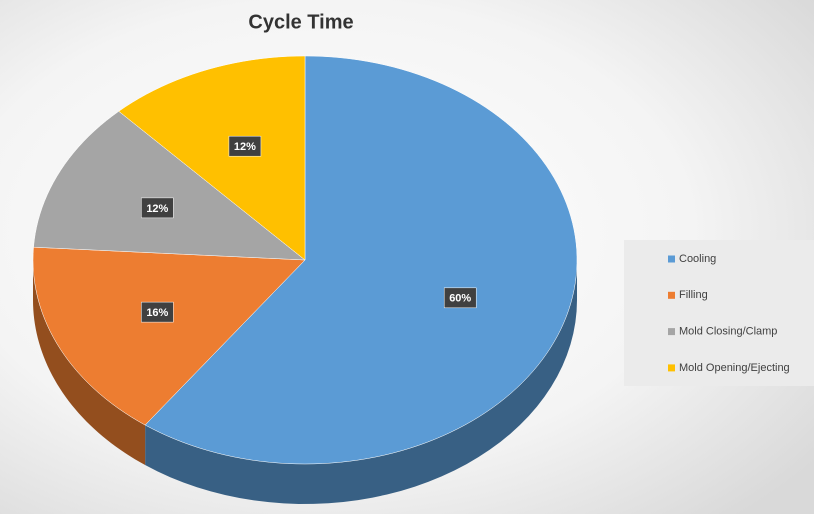  What do you see at coordinates (300, 22) in the screenshot?
I see `chart-title: Cycle Time` at bounding box center [300, 22].